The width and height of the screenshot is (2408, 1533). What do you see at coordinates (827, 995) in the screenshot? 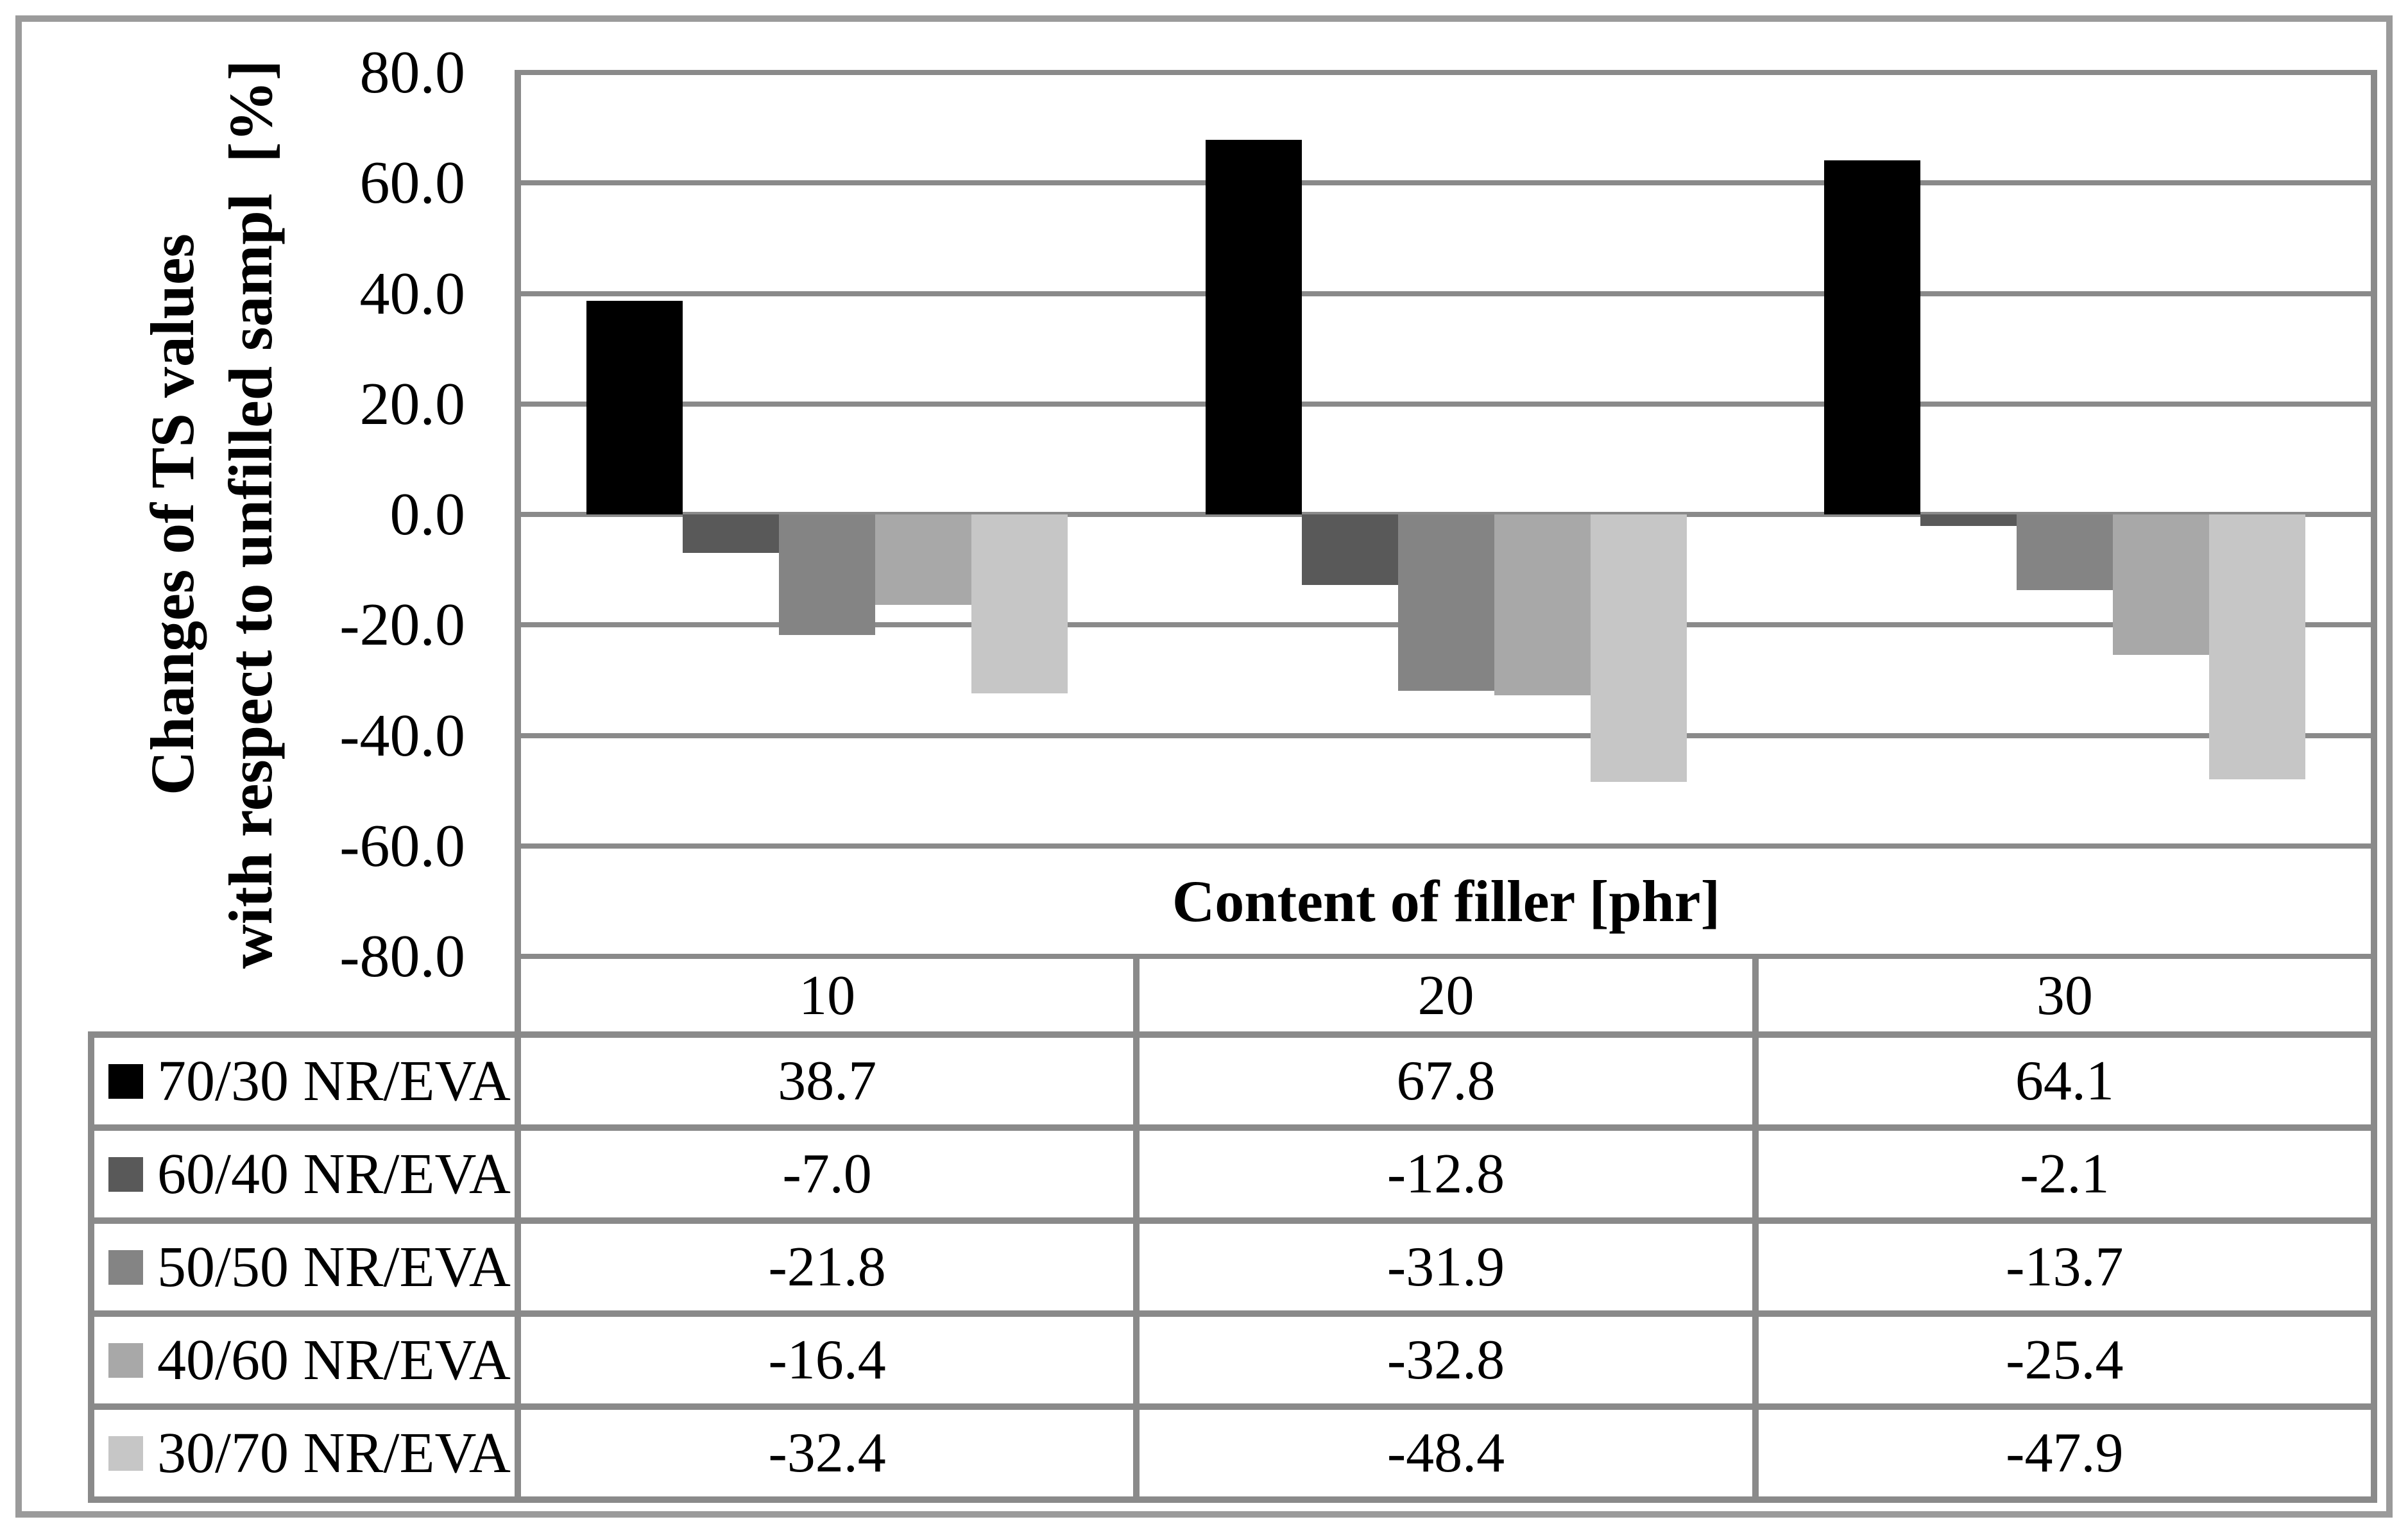
I see `category-label-10: 10` at bounding box center [827, 995].